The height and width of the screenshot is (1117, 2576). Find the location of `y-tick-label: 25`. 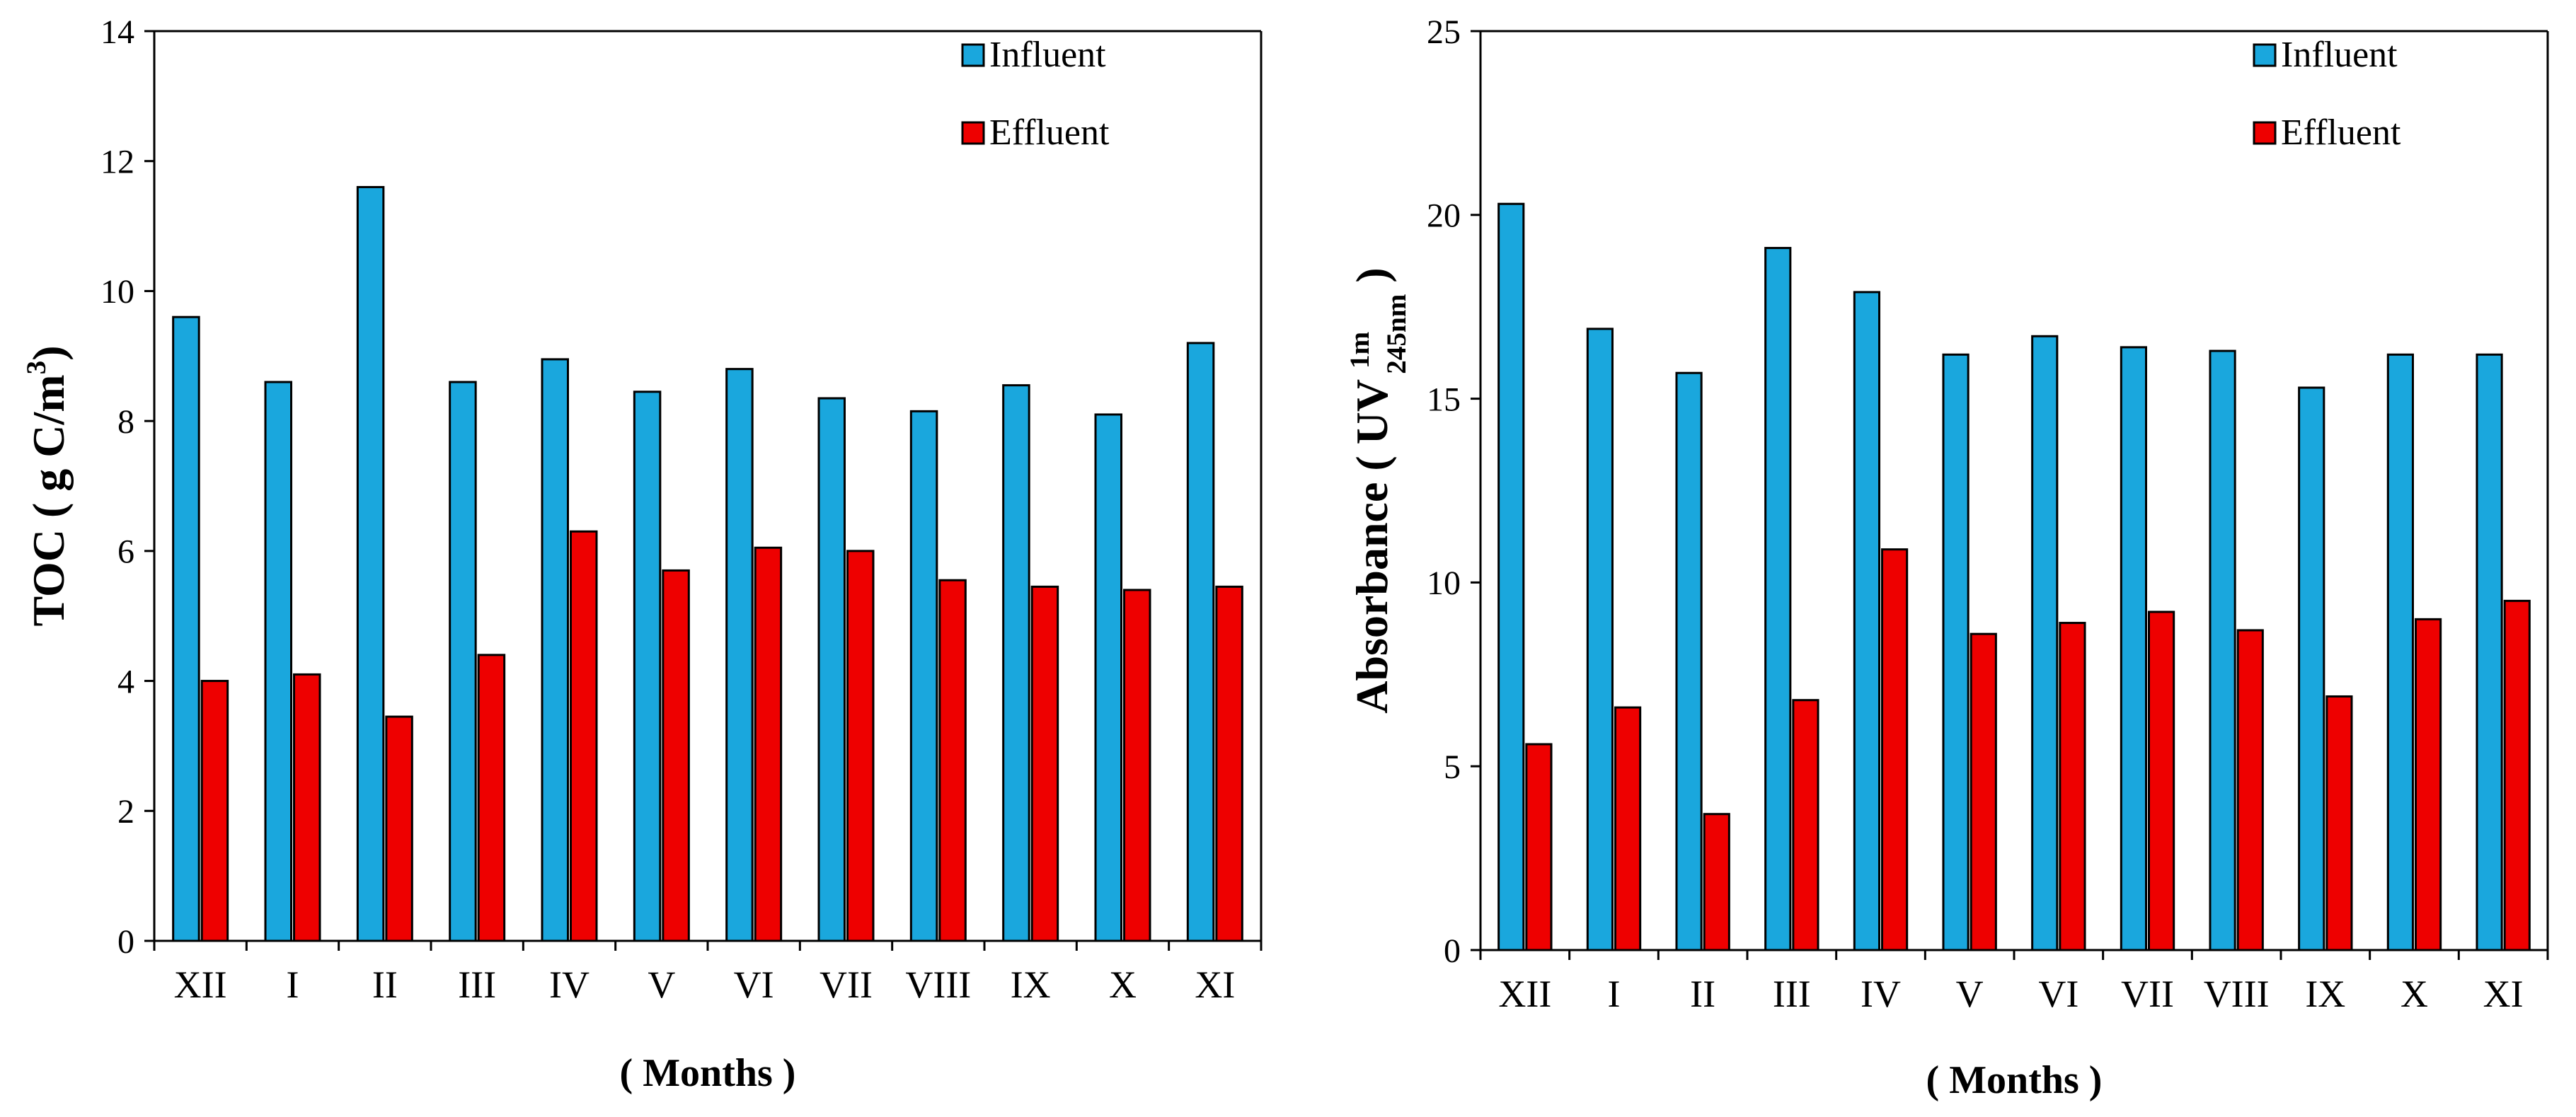

y-tick-label: 25 is located at coordinates (1444, 32).